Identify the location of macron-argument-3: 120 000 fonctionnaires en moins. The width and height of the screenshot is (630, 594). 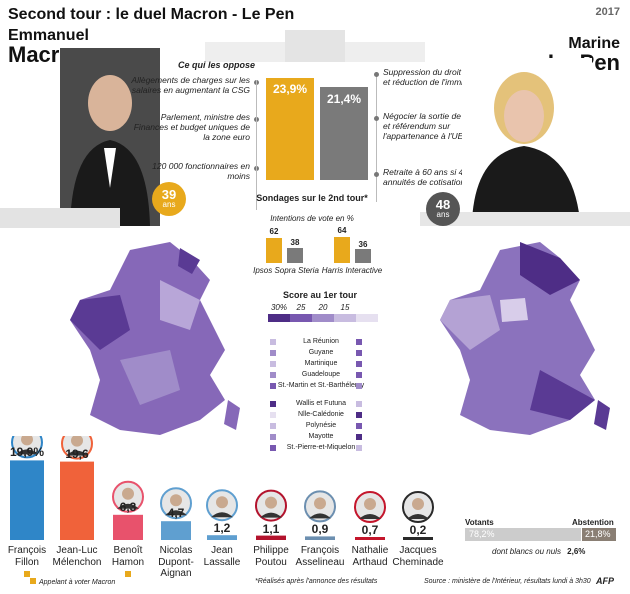
(201, 171).